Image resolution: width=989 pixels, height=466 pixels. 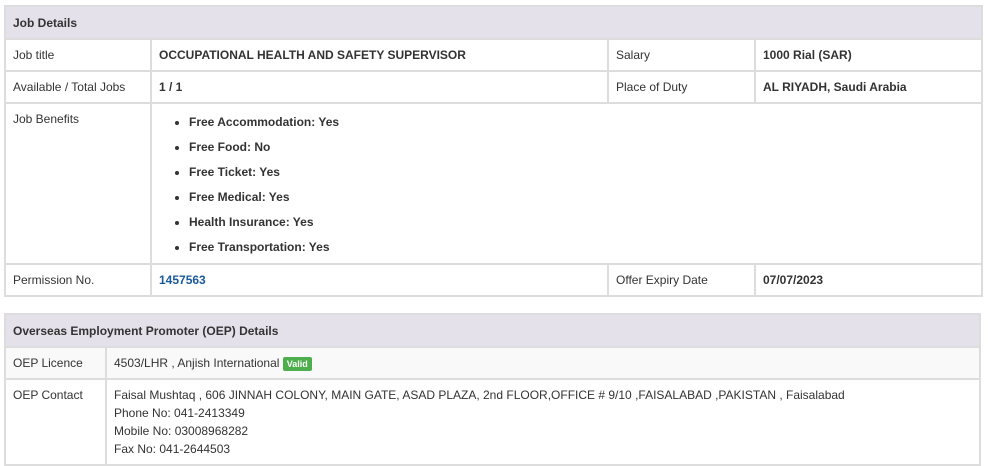 What do you see at coordinates (379, 87) in the screenshot?
I see `jobs-value: 1 / 1` at bounding box center [379, 87].